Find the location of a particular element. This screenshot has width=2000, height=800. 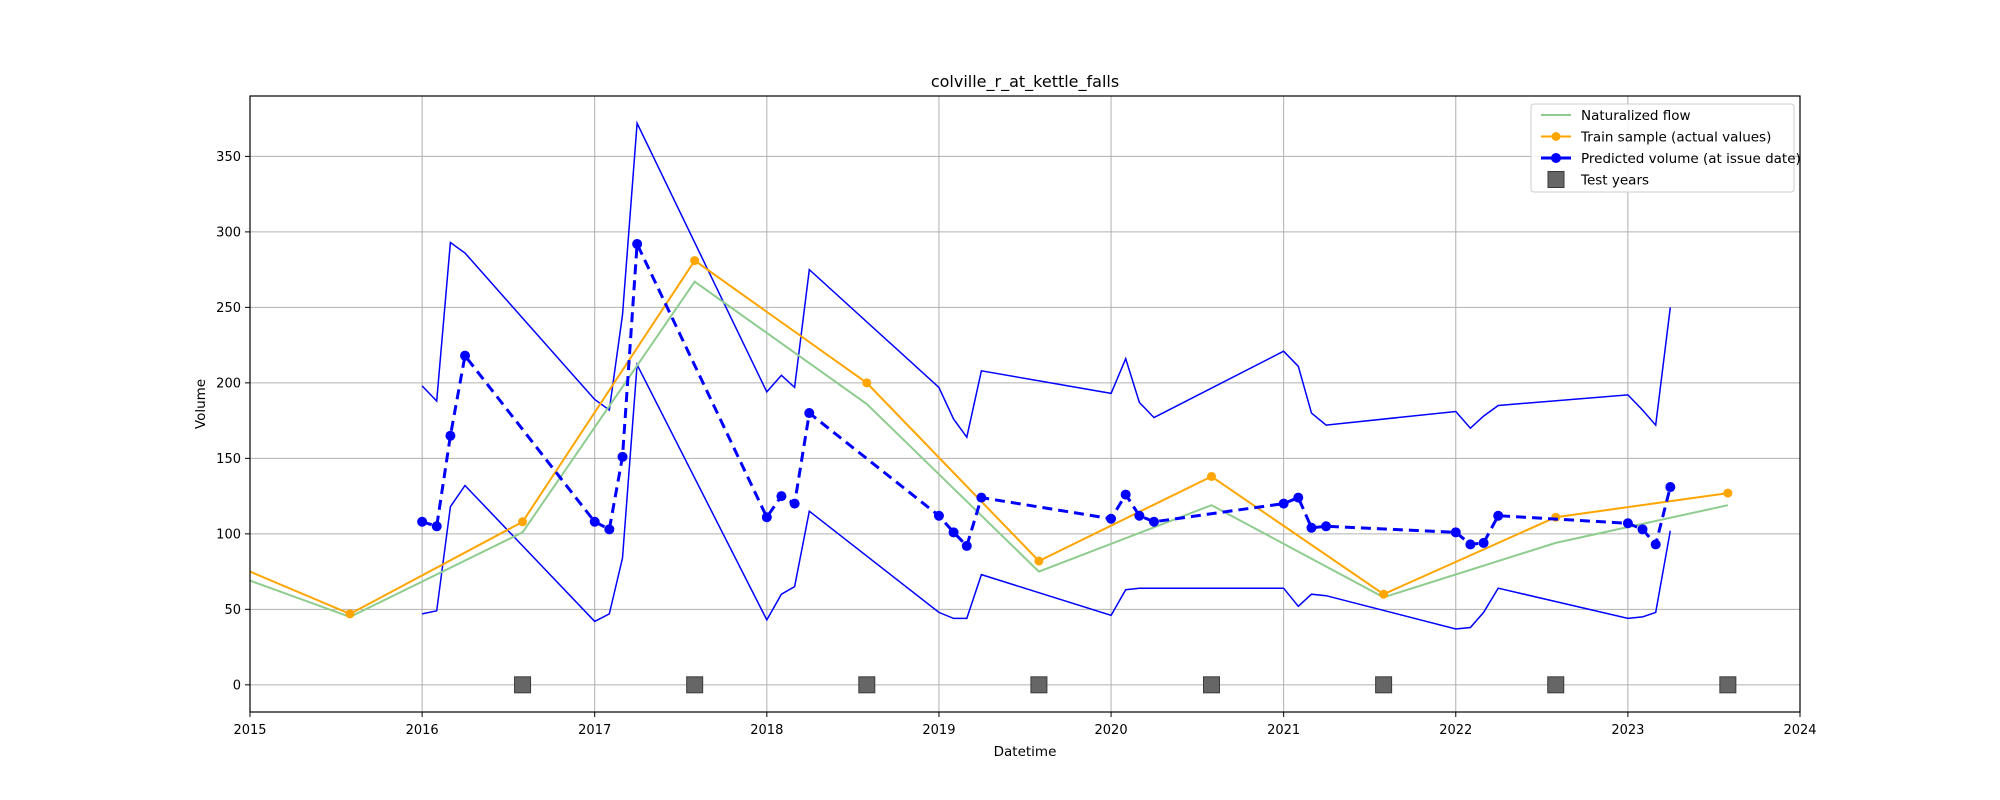

x-tick-label: 2022 is located at coordinates (1455, 730).